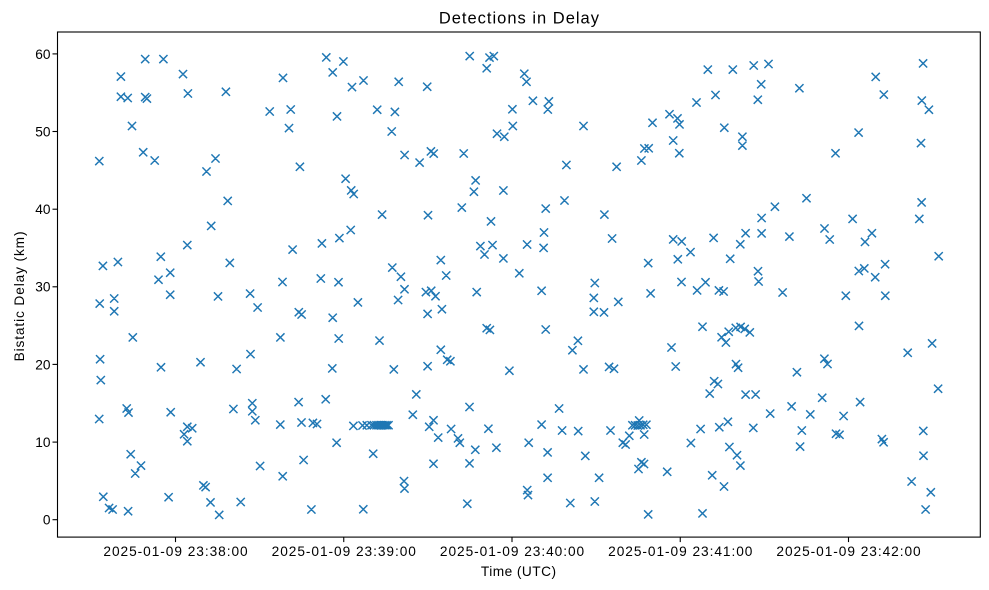  I want to click on svg-text: 2025-01-09 23:39:00, so click(344, 551).